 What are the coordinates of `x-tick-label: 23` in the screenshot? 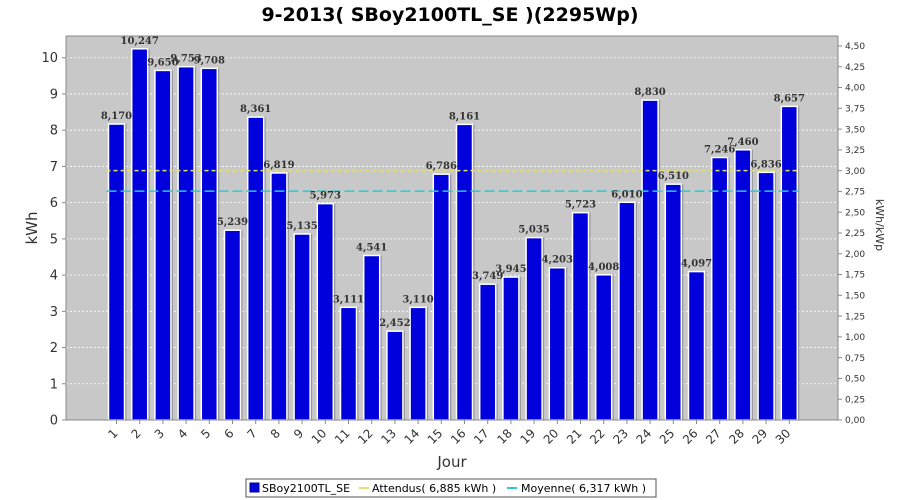 It's located at (620, 436).